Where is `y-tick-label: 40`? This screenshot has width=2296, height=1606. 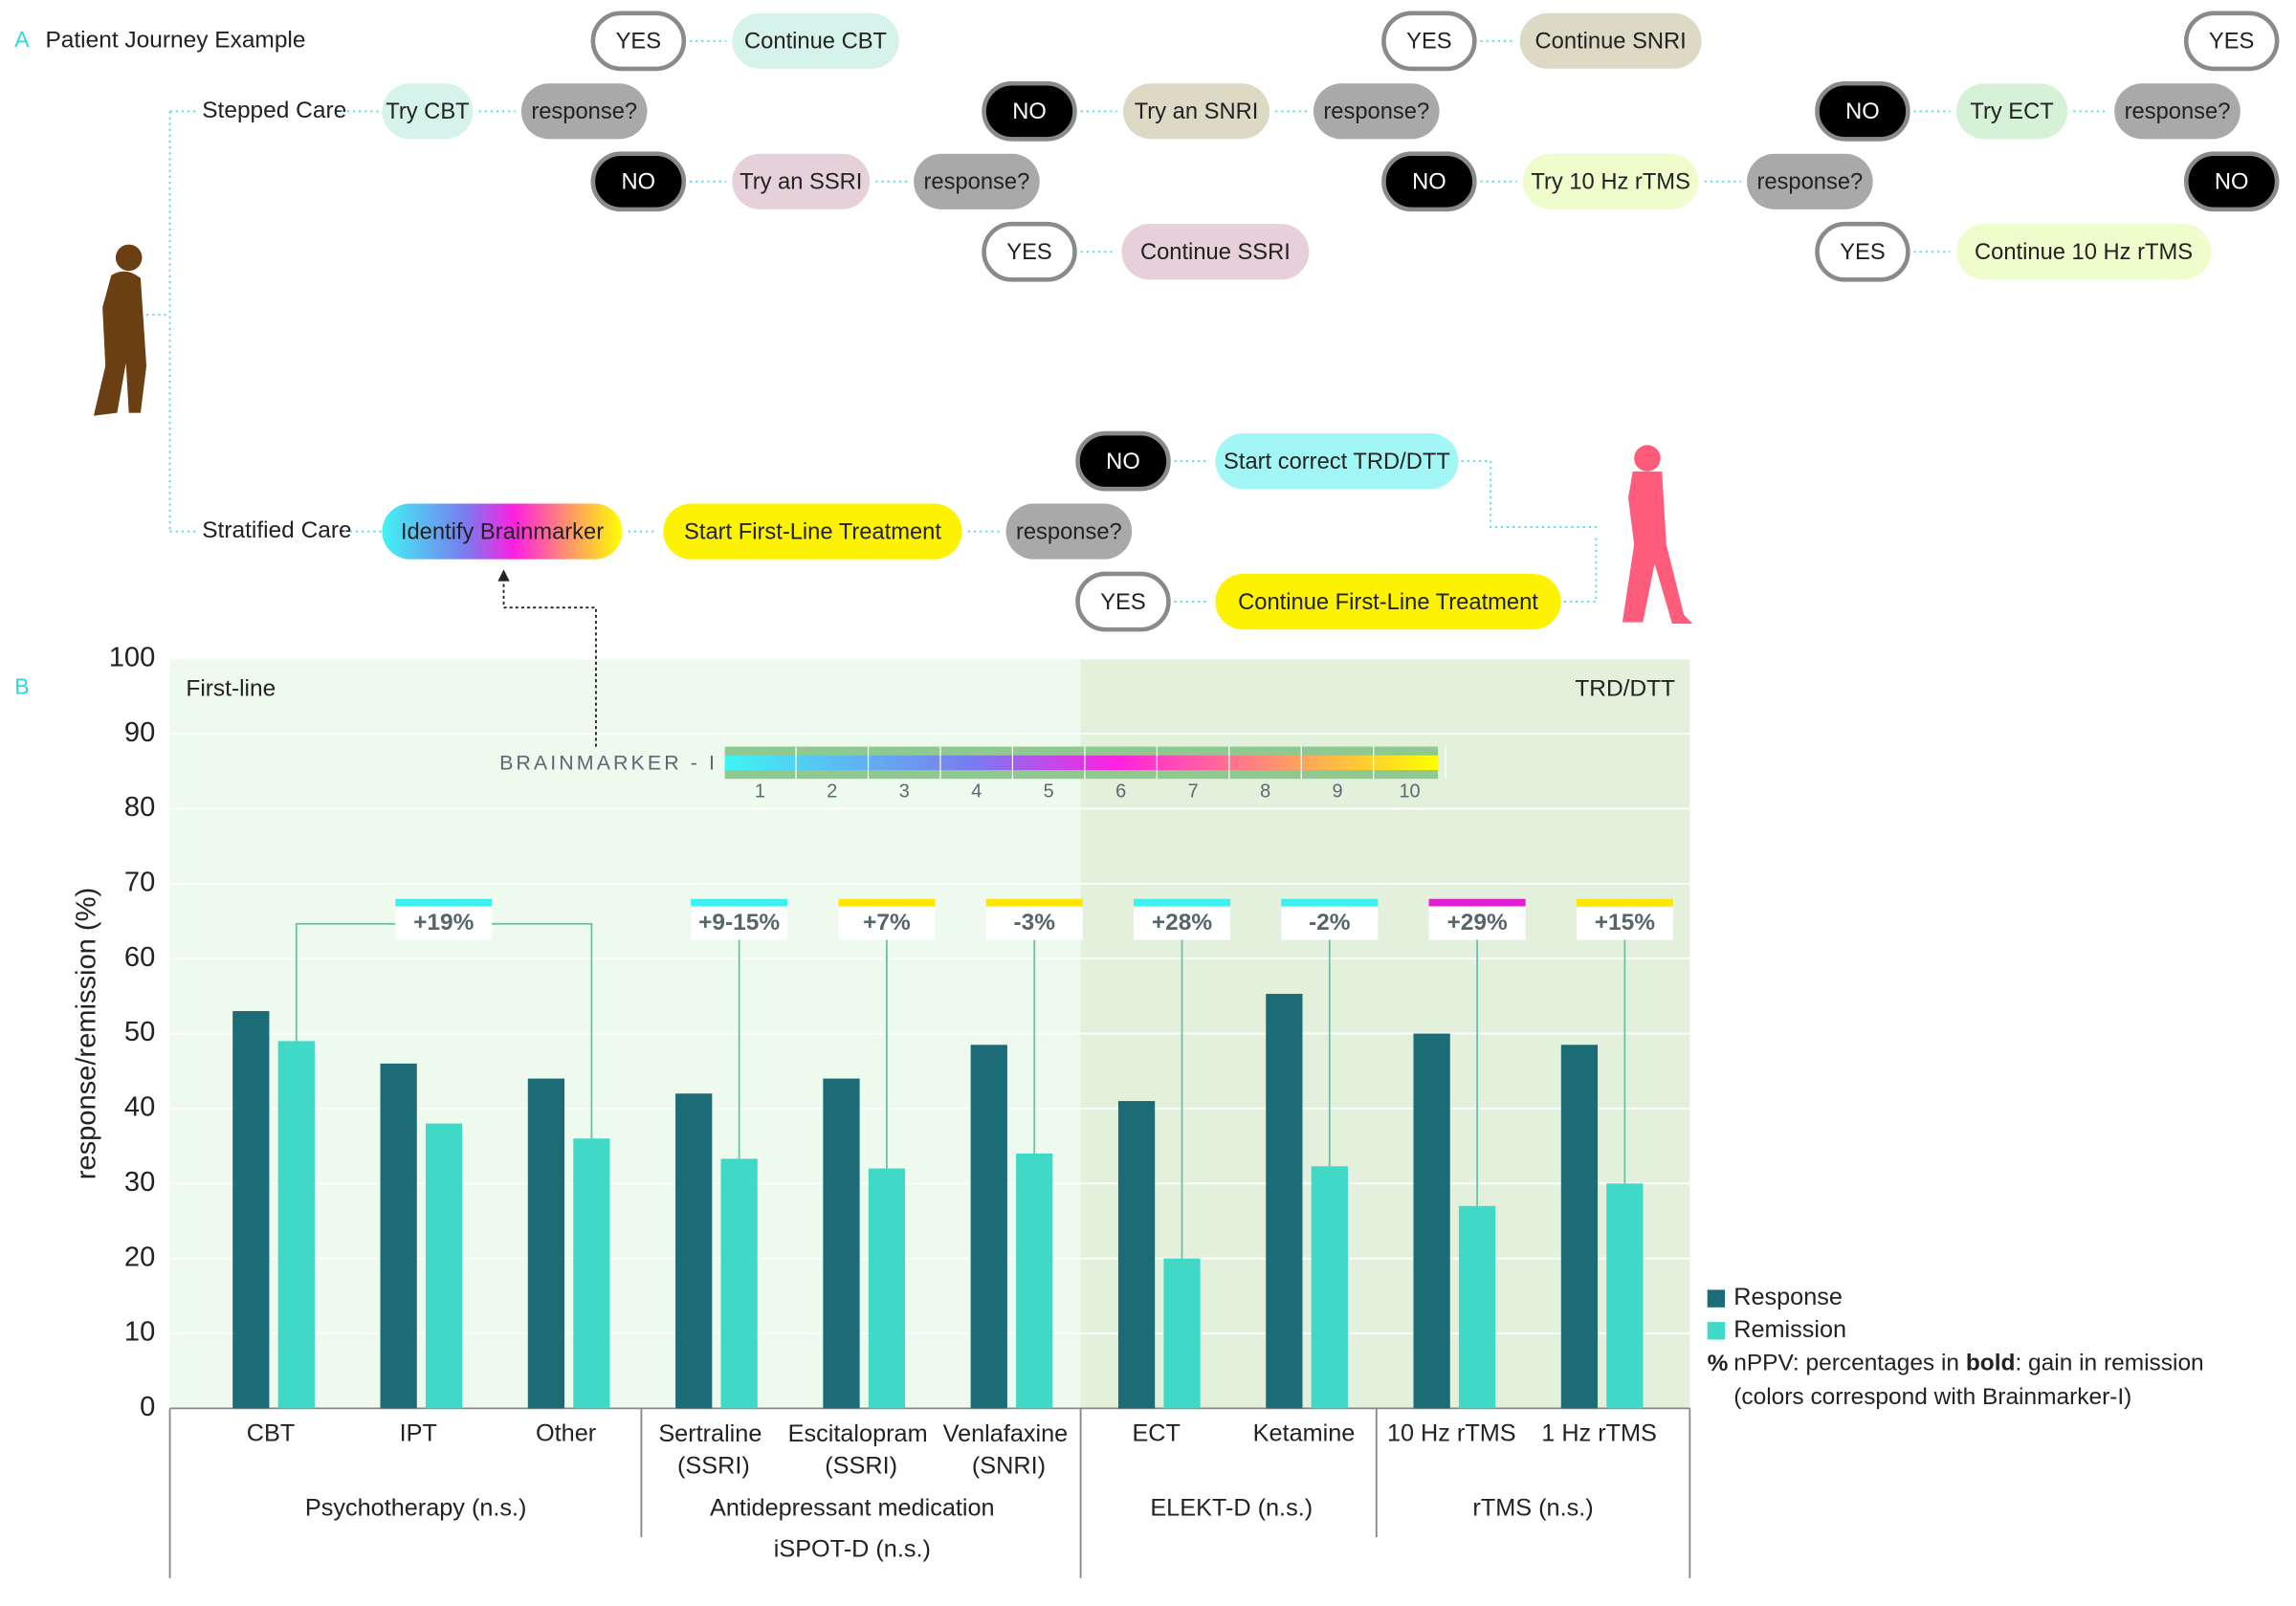 y-tick-label: 40 is located at coordinates (139, 1107).